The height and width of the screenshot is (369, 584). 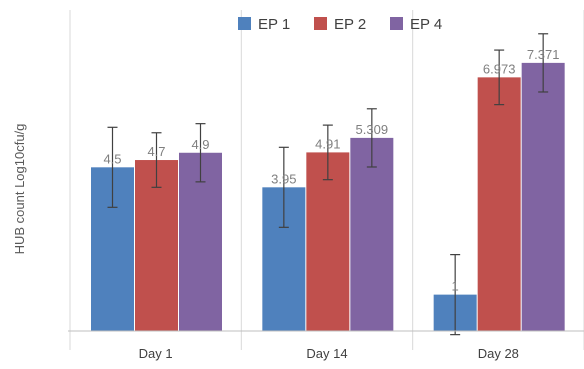 What do you see at coordinates (156, 353) in the screenshot?
I see `x-tick-label: Day 1` at bounding box center [156, 353].